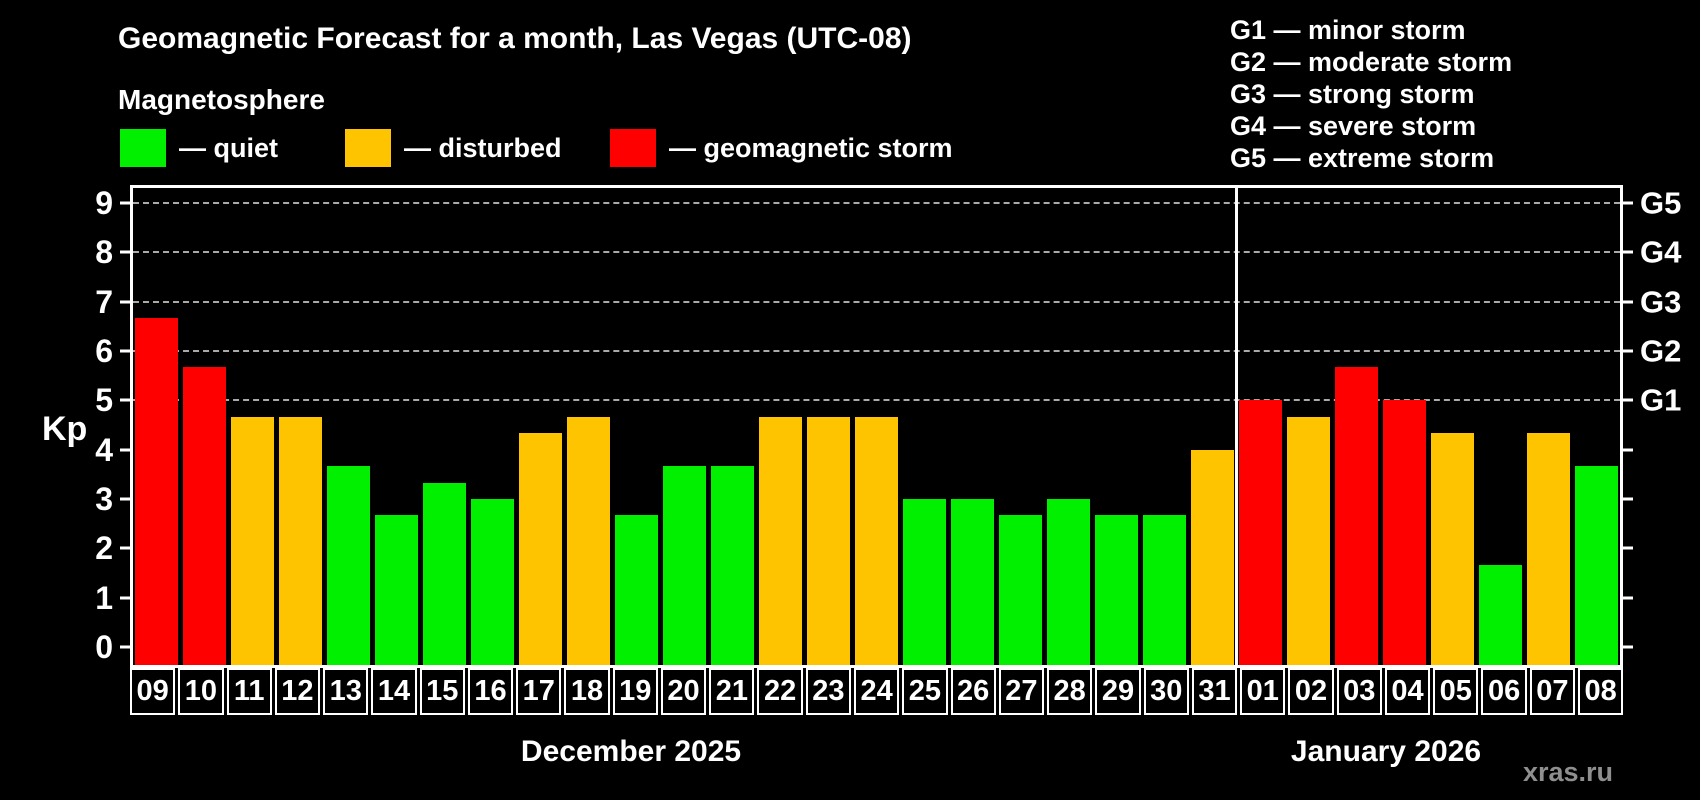  Describe the element at coordinates (1362, 158) in the screenshot. I see `g5-legend-line: G5 — extreme storm` at that location.